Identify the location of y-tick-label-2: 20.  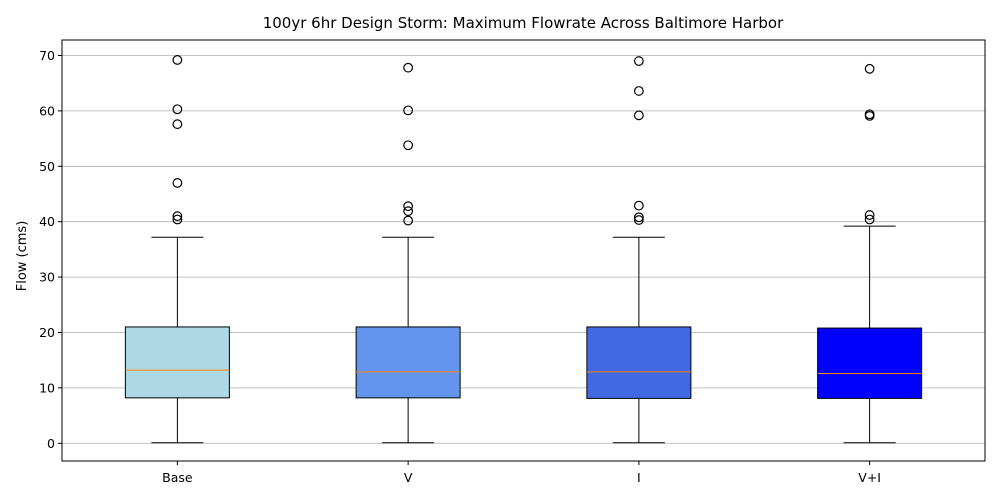
(47, 332).